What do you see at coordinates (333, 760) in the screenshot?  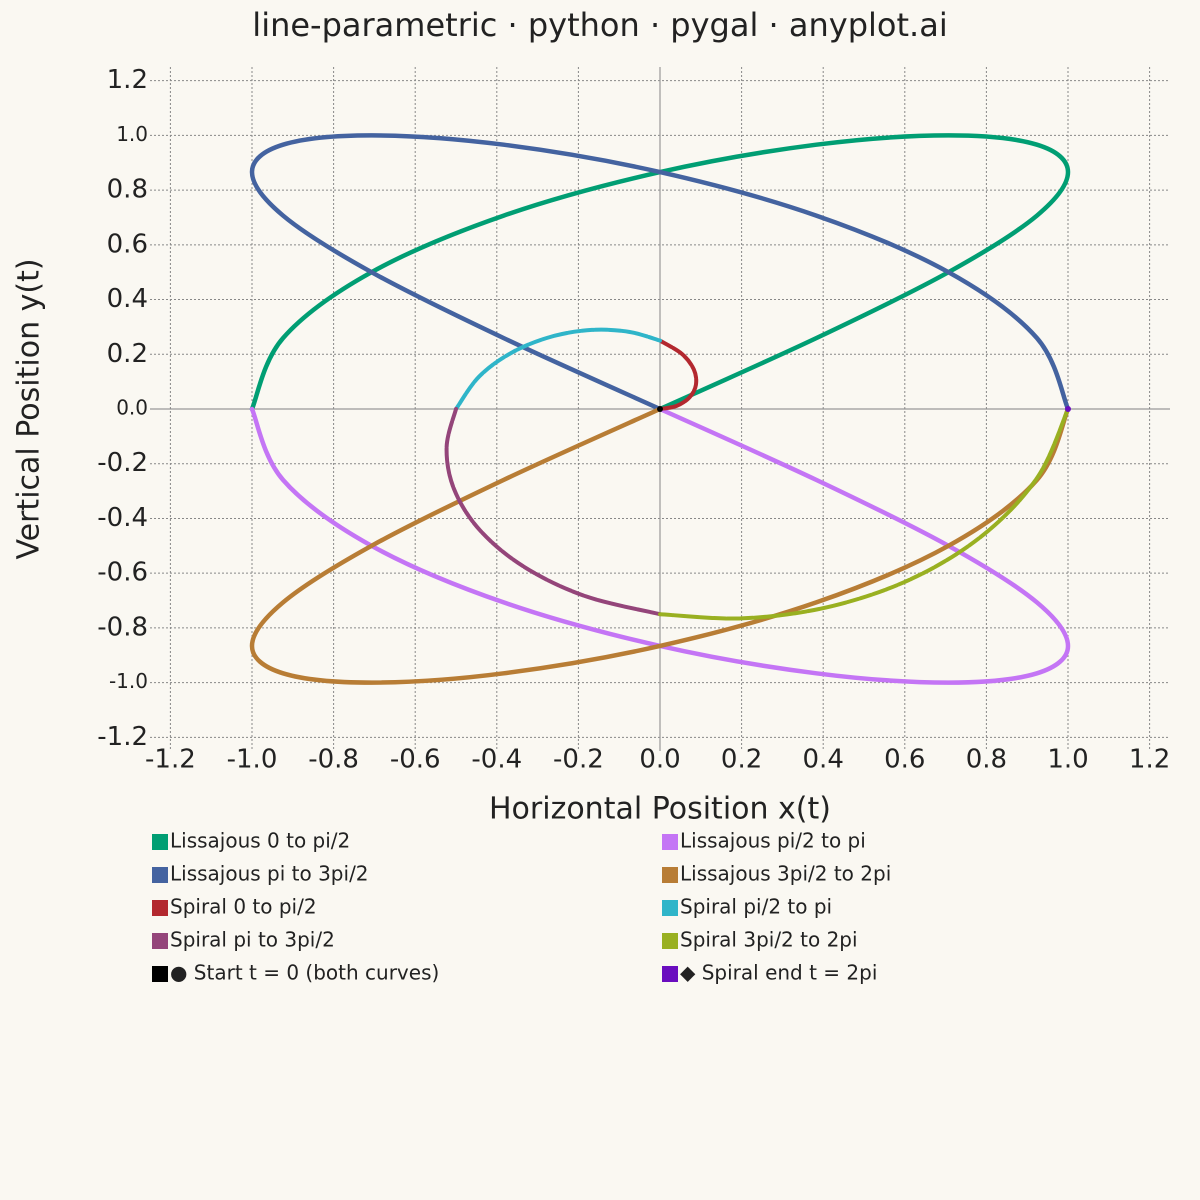 I see `x-tick-label: -0.8` at bounding box center [333, 760].